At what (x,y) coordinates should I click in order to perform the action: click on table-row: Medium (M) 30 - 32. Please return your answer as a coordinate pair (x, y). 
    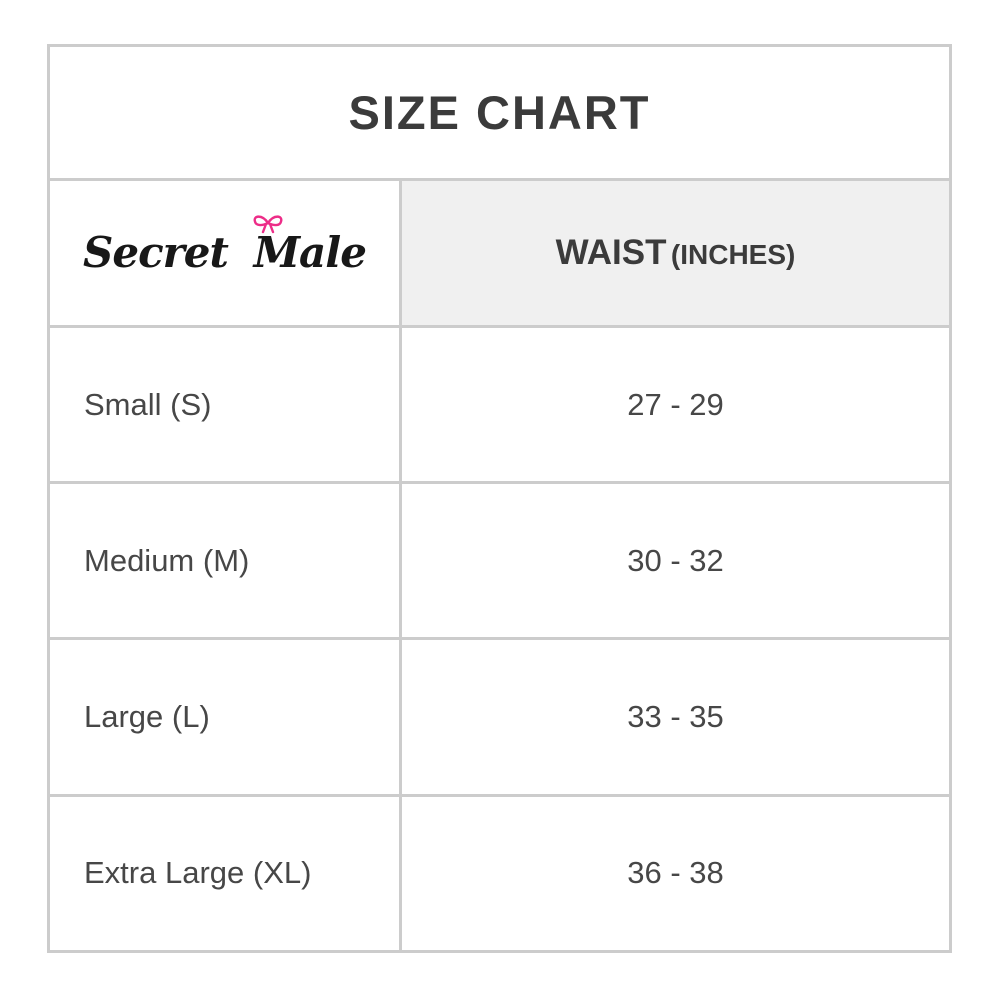
    Looking at the image, I should click on (499, 561).